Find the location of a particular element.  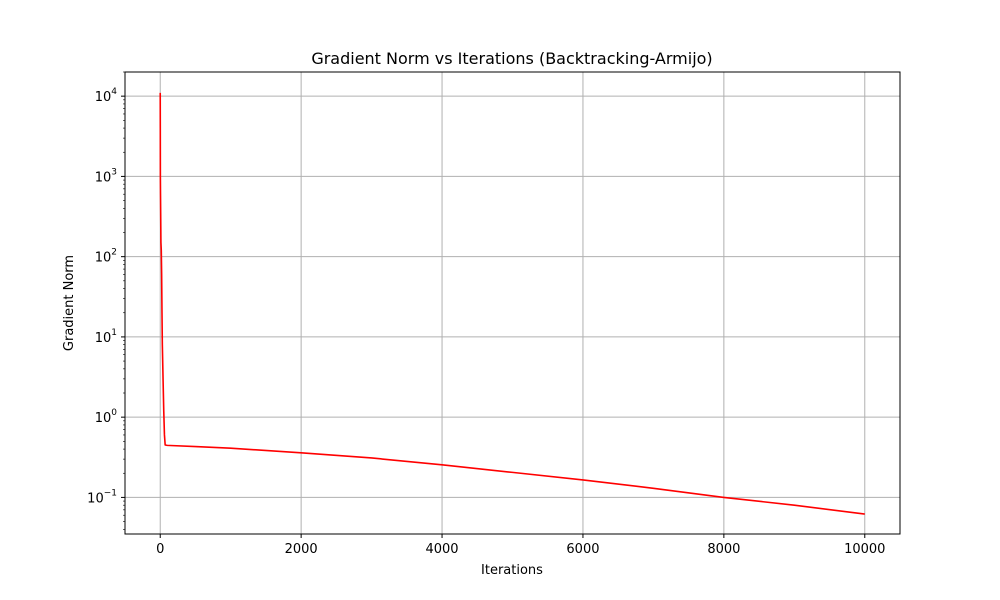

y-tick-label: 10² is located at coordinates (106, 257).